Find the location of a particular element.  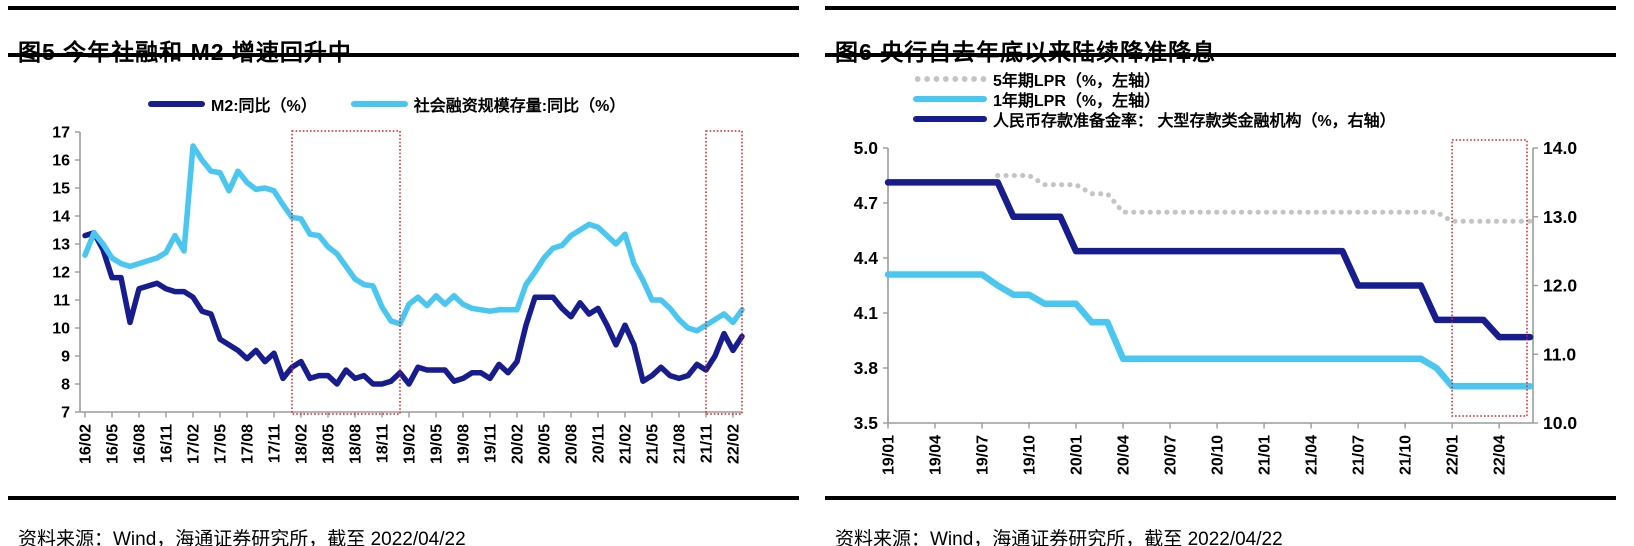

svg-text: 20/04 is located at coordinates (1124, 455).